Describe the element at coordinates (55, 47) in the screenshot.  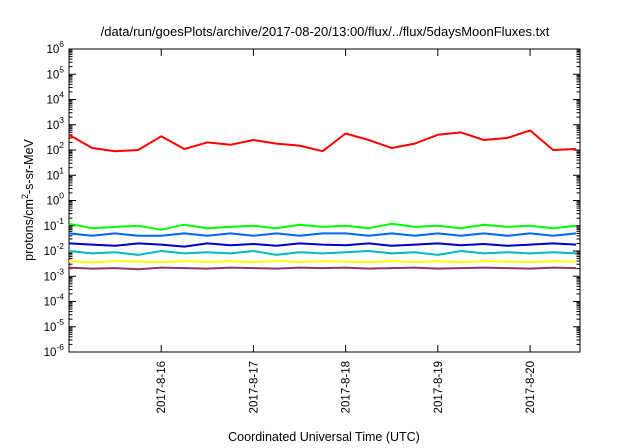
I see `y-tick-label: 10⁶` at that location.